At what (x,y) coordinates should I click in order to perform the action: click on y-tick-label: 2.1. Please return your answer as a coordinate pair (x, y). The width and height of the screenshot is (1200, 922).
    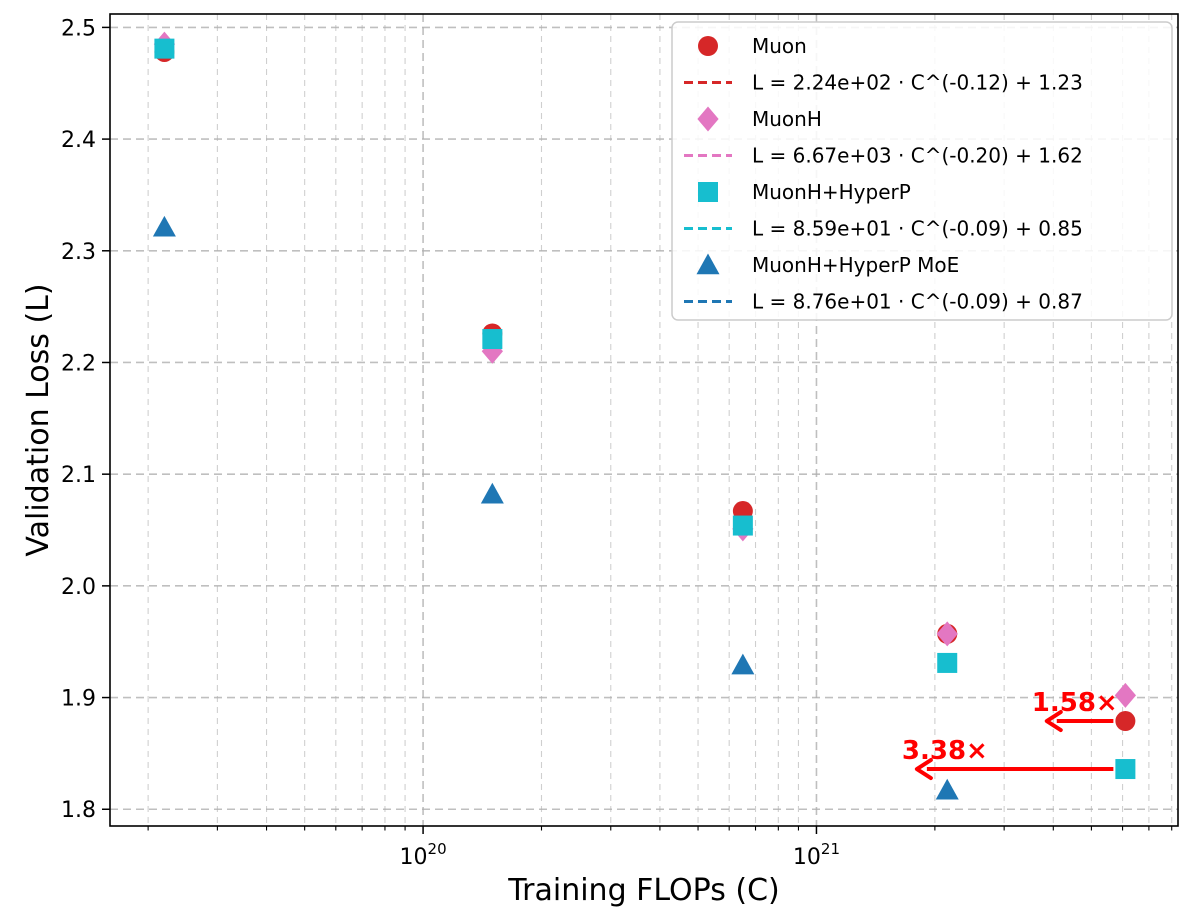
    Looking at the image, I should click on (78, 475).